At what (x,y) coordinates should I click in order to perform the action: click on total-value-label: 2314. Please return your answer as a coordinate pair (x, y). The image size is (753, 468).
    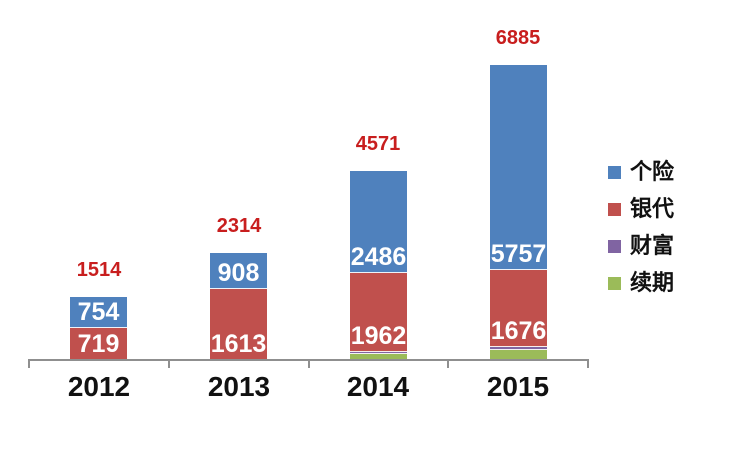
    Looking at the image, I should click on (239, 226).